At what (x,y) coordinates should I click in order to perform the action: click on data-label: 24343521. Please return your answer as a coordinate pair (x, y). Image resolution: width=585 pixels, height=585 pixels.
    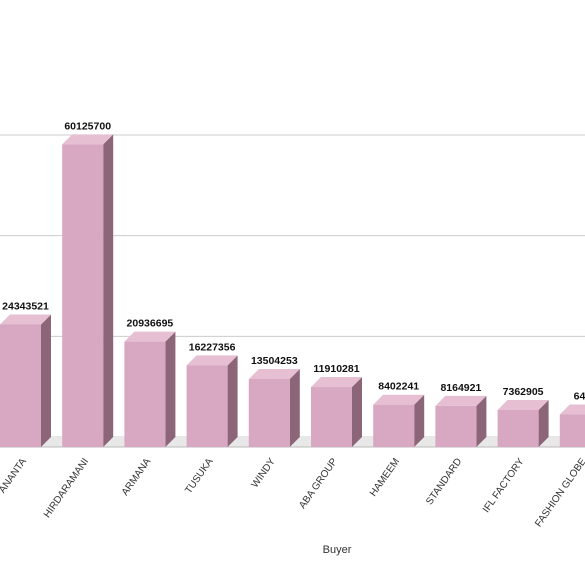
    Looking at the image, I should click on (25, 306).